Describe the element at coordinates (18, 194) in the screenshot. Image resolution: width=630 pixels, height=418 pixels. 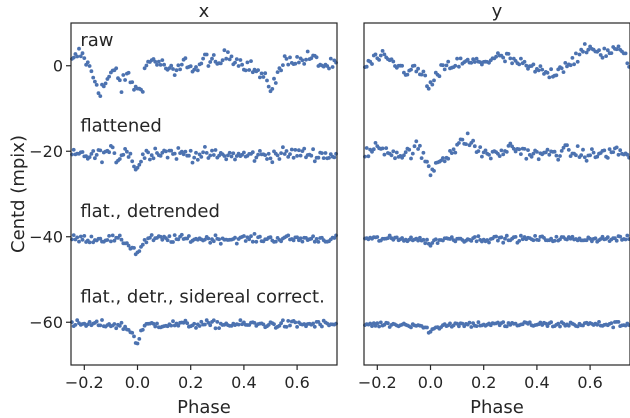
I see `y-axis-label: Centd (mpix)` at that location.